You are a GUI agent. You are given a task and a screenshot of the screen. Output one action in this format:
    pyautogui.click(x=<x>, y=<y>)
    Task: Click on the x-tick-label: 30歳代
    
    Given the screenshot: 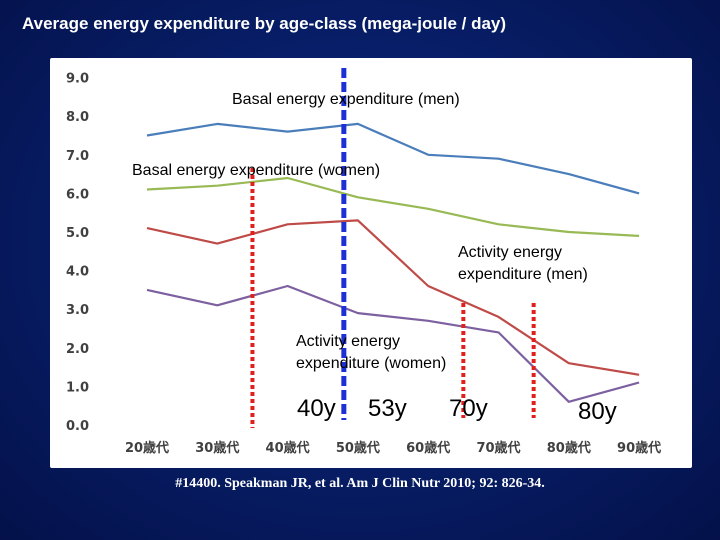 What is the action you would take?
    pyautogui.click(x=217, y=448)
    